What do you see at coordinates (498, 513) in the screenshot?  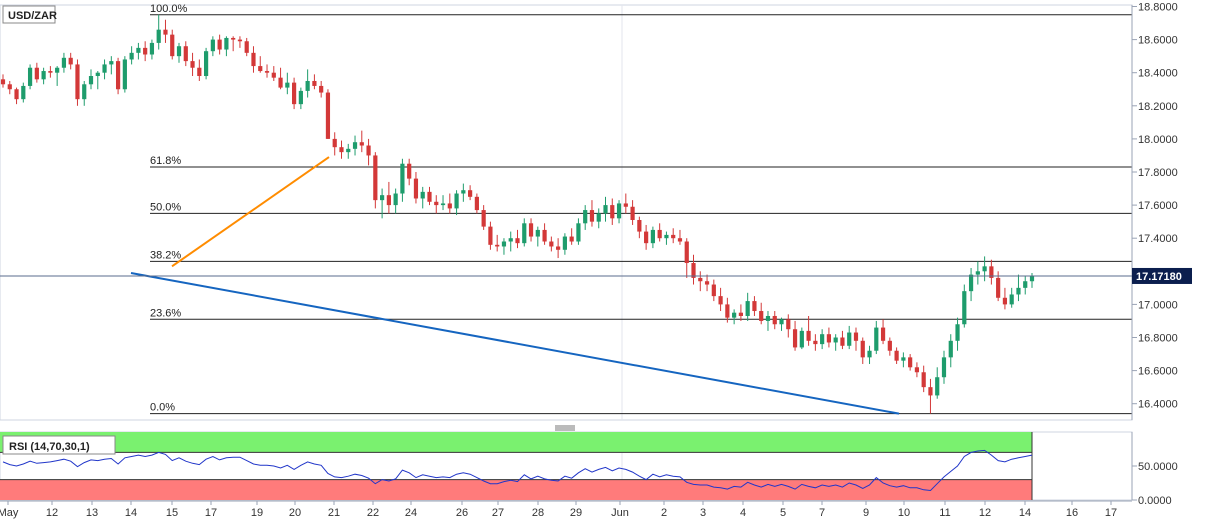 I see `time-tick-label: 27` at bounding box center [498, 513].